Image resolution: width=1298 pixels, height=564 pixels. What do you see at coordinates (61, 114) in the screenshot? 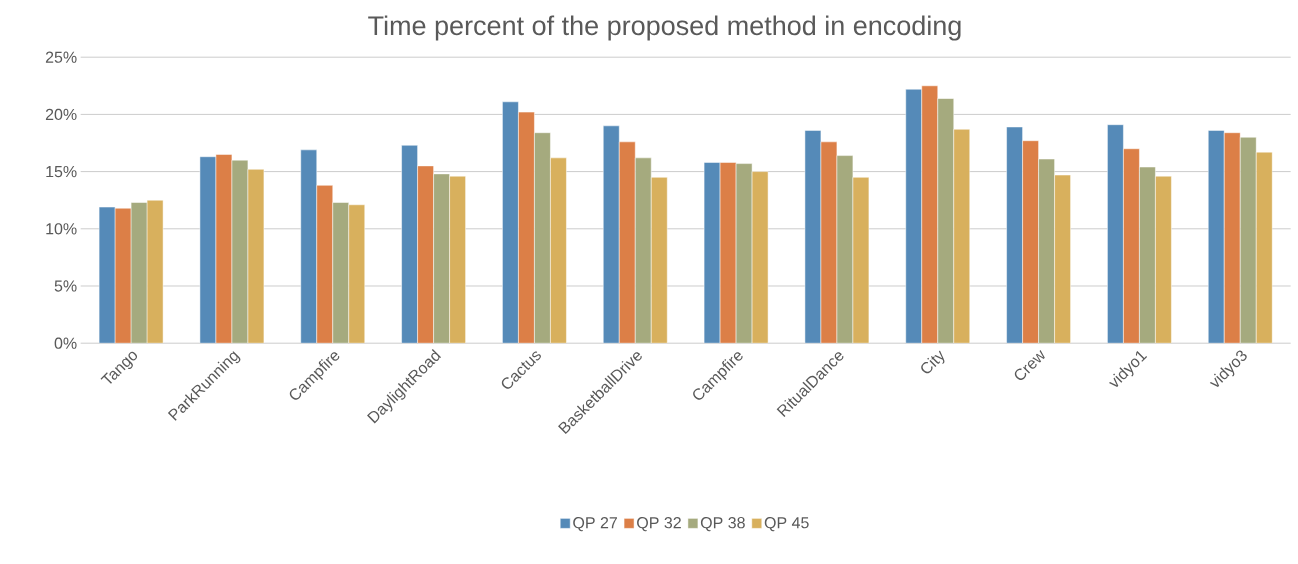
I see `y-tick-label: 20%` at bounding box center [61, 114].